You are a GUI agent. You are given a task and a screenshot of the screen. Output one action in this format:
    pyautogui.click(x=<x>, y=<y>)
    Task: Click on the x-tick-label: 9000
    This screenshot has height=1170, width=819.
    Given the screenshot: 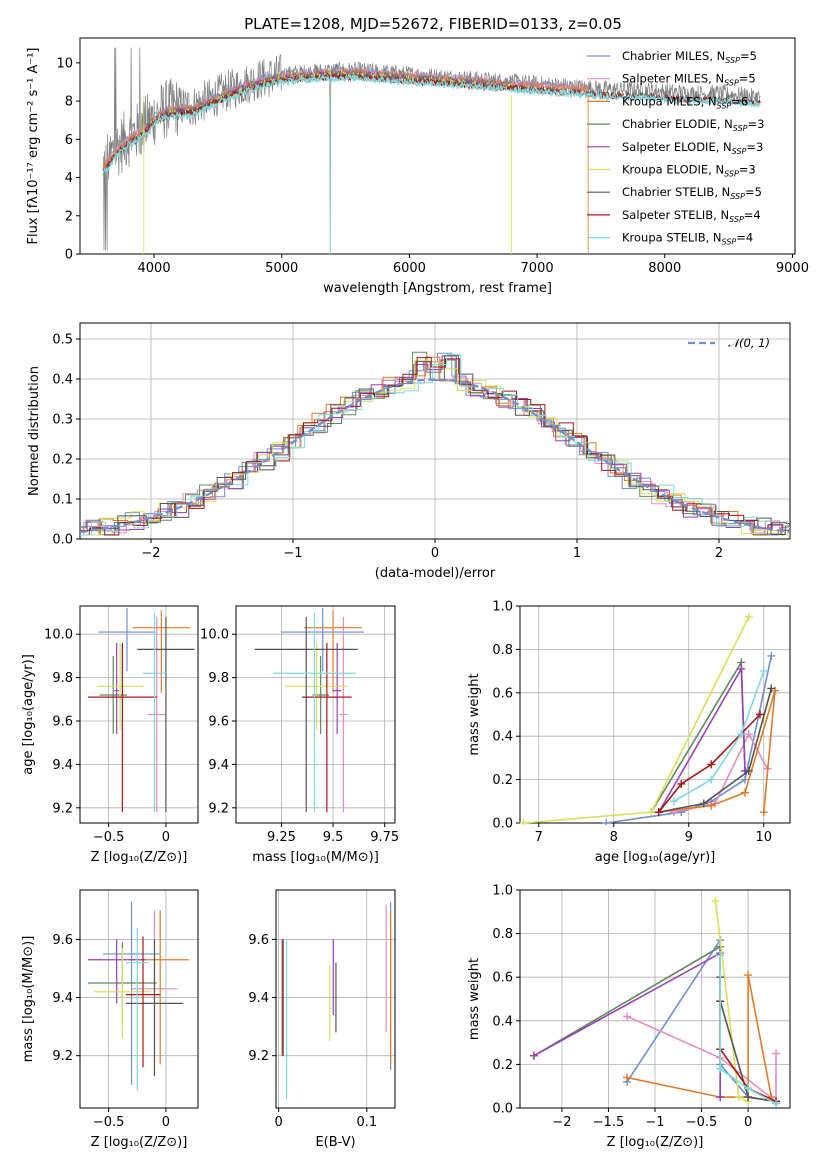 What is the action you would take?
    pyautogui.click(x=792, y=268)
    